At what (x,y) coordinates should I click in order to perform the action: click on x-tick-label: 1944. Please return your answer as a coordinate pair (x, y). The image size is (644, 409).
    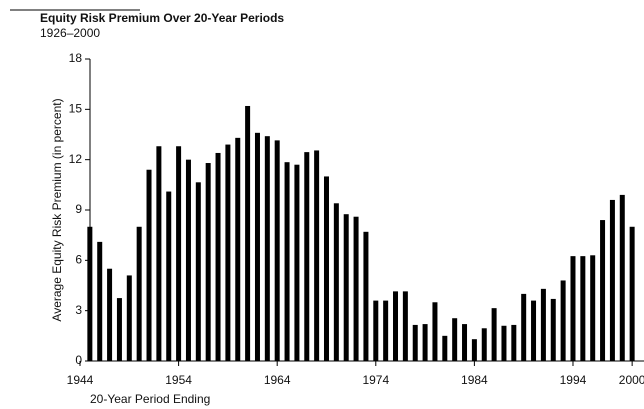
    Looking at the image, I should click on (80, 380).